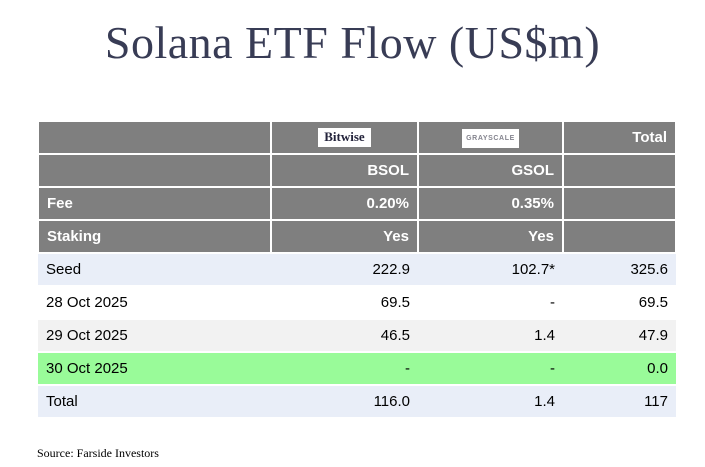 This screenshot has width=705, height=467. I want to click on fee-gsol: 0.35%, so click(490, 203).